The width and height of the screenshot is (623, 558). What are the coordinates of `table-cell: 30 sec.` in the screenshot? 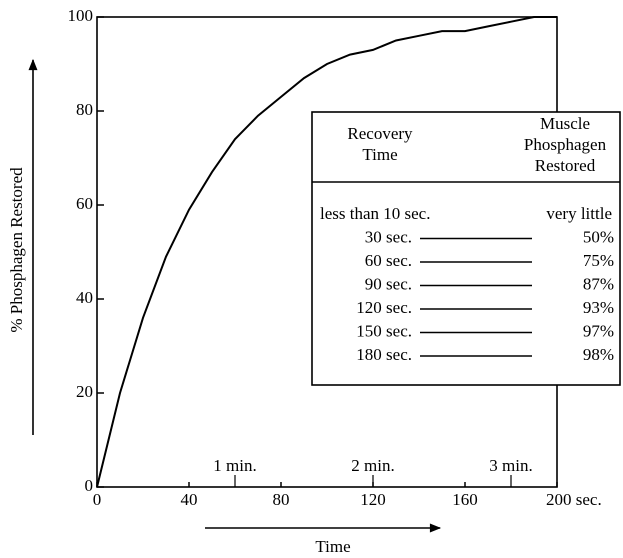 It's located at (388, 236).